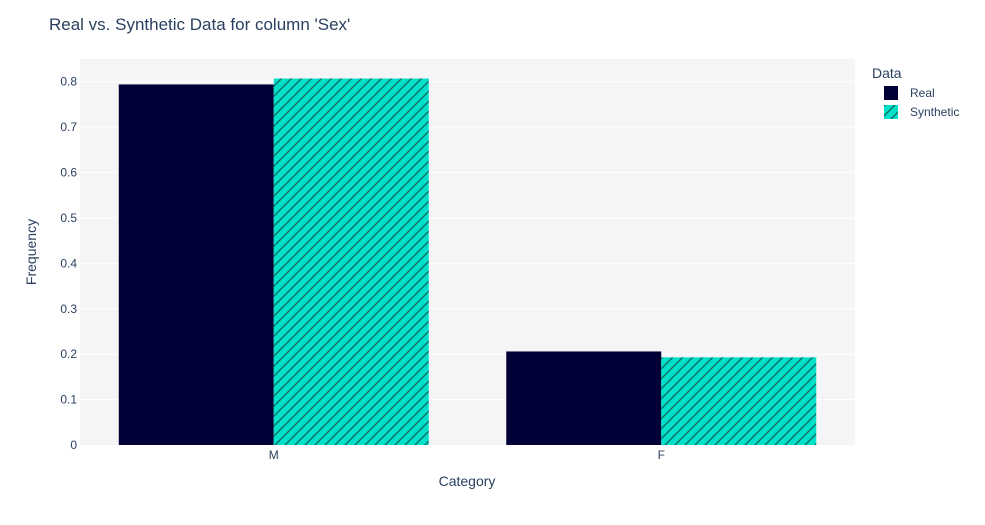 Image resolution: width=985 pixels, height=525 pixels. What do you see at coordinates (584, 398) in the screenshot?
I see `bar-real-f` at bounding box center [584, 398].